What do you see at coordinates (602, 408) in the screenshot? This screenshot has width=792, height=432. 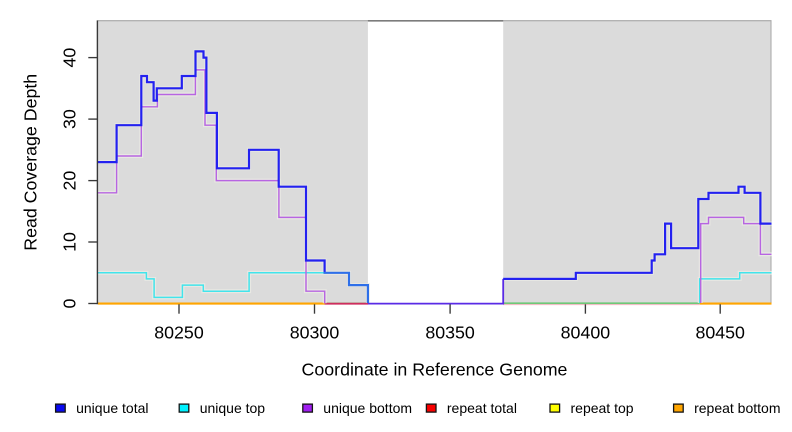 I see `svg-text: repeat top` at bounding box center [602, 408].